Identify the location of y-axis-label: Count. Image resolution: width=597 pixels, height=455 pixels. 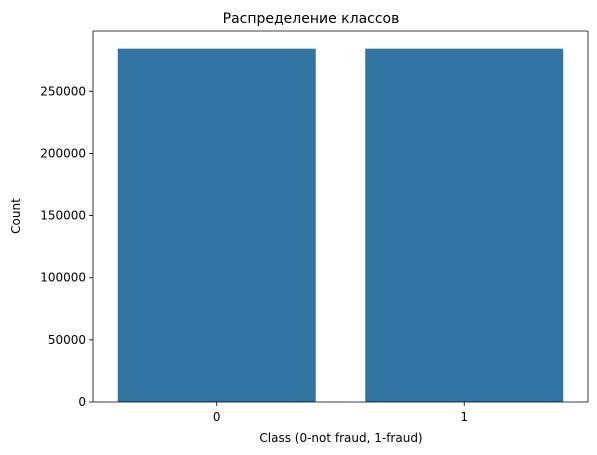
(16, 216).